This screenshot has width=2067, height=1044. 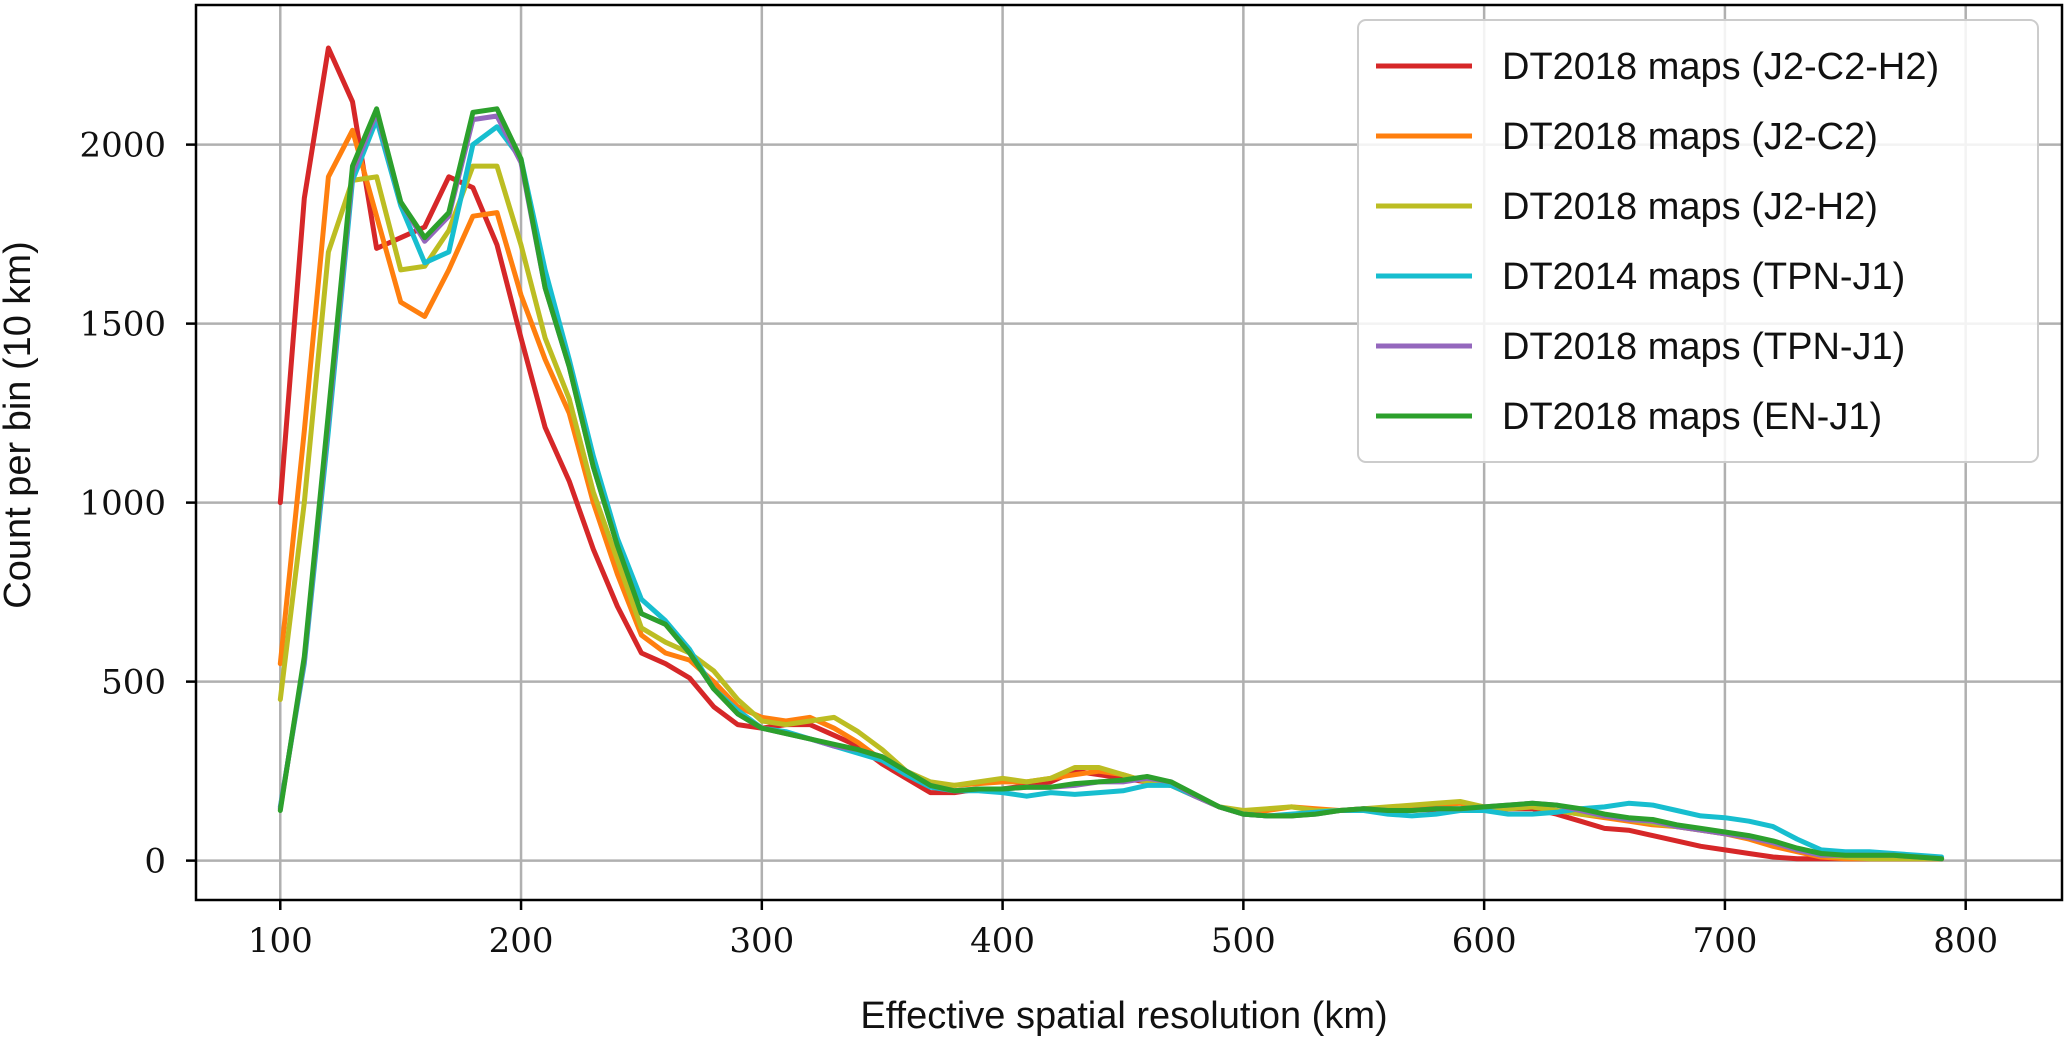 What do you see at coordinates (1002, 941) in the screenshot?
I see `x-tick-label: 400` at bounding box center [1002, 941].